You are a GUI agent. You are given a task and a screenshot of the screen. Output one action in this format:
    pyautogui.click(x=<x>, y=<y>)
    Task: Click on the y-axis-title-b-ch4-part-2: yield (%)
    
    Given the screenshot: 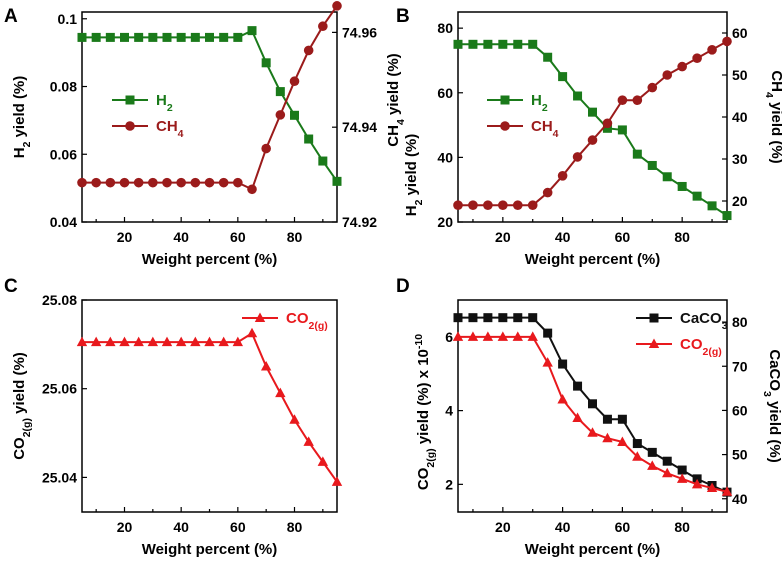 What is the action you would take?
    pyautogui.click(x=393, y=86)
    